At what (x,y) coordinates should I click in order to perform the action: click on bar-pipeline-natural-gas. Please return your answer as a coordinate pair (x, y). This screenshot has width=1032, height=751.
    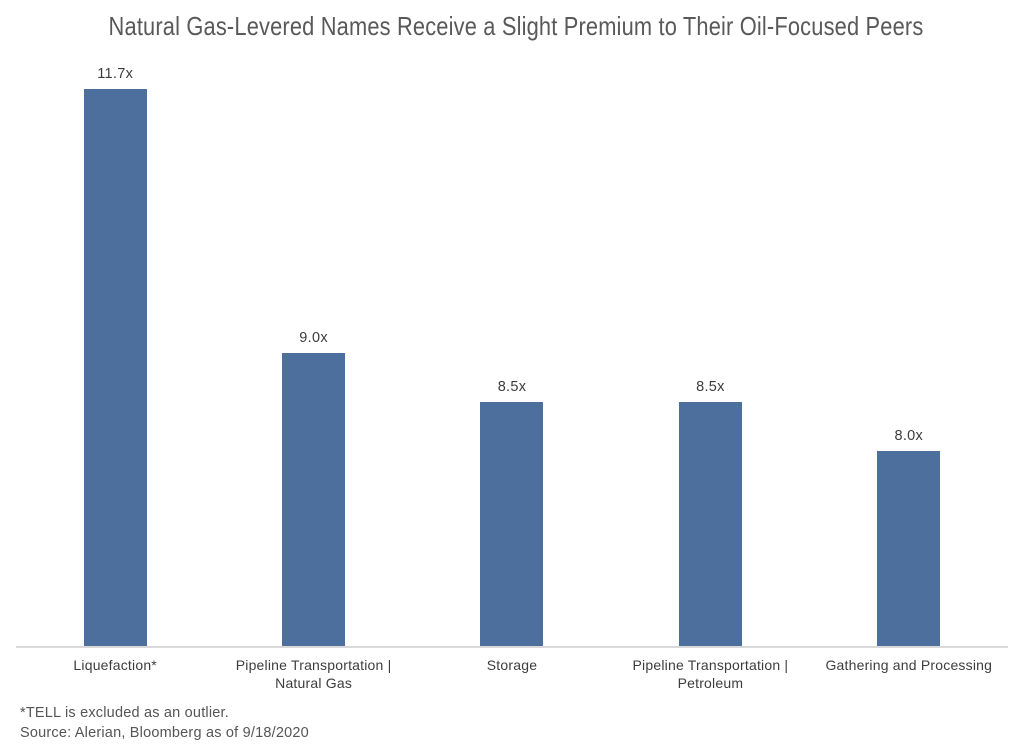
    Looking at the image, I should click on (314, 499).